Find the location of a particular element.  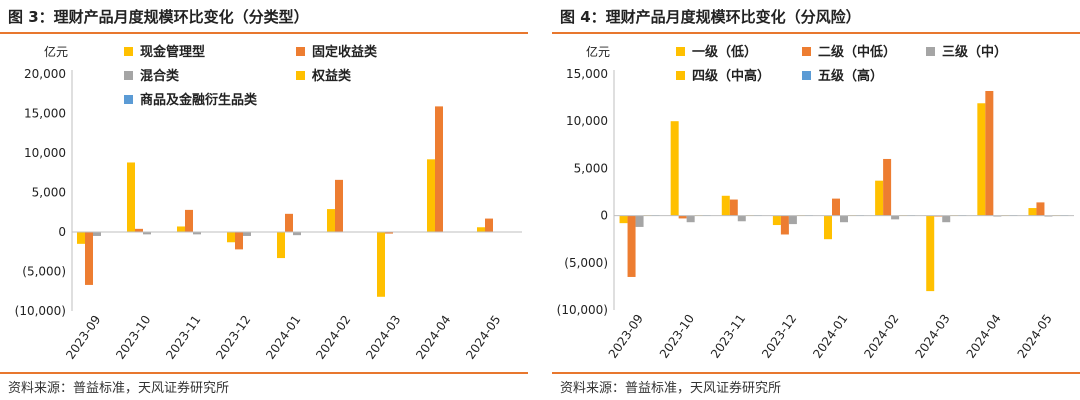

legend-swatch-商品及金融衍生品类 is located at coordinates (128, 99).